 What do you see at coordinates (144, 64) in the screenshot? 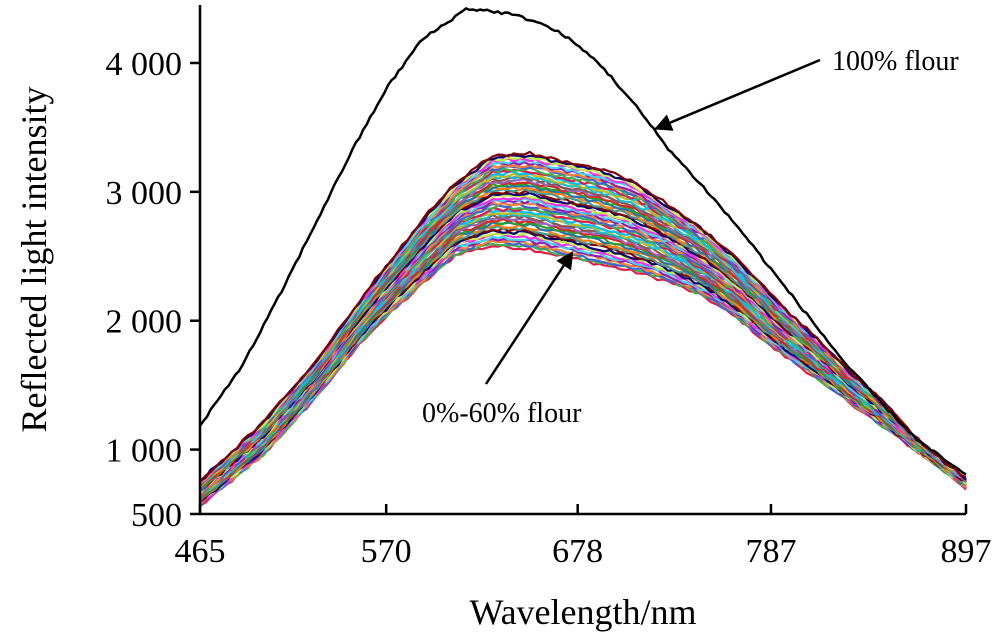
I see `y-tick-label: 4 000` at bounding box center [144, 64].